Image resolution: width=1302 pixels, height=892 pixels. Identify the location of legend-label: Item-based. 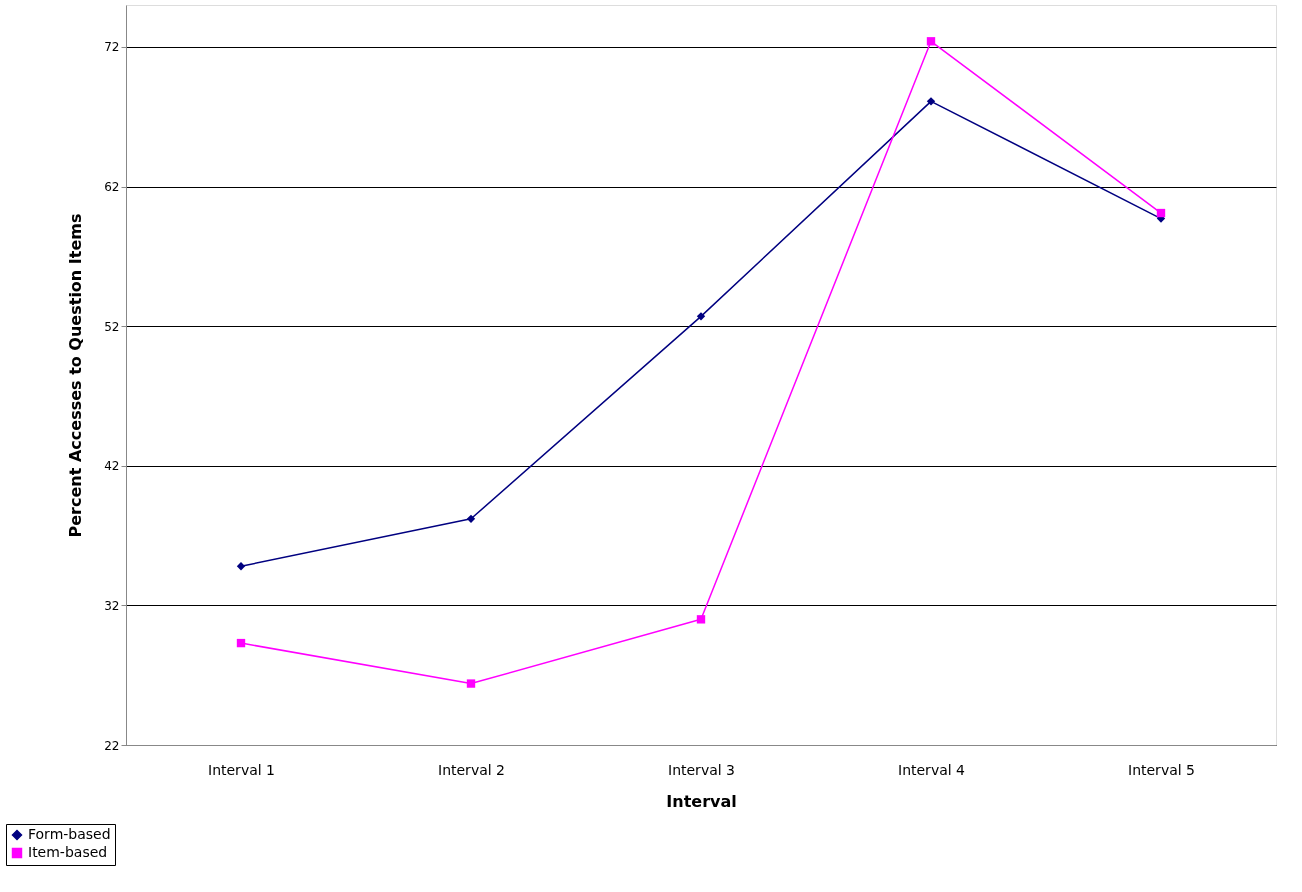
(68, 852).